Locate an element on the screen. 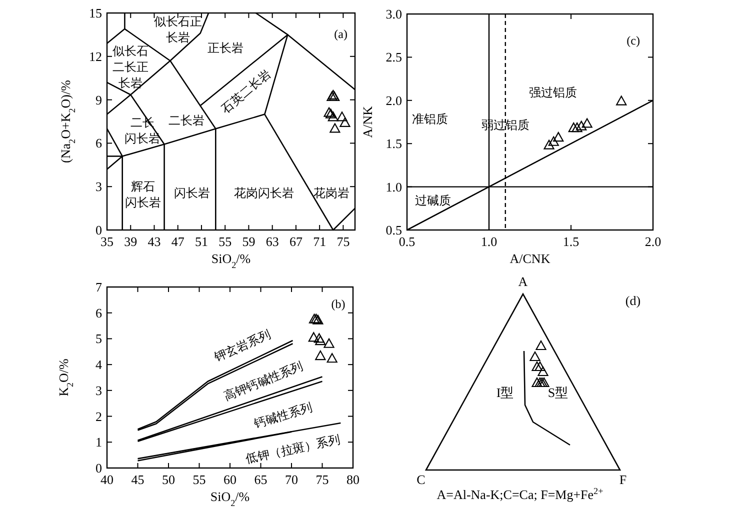  annotation: 花岗岩 is located at coordinates (331, 193).